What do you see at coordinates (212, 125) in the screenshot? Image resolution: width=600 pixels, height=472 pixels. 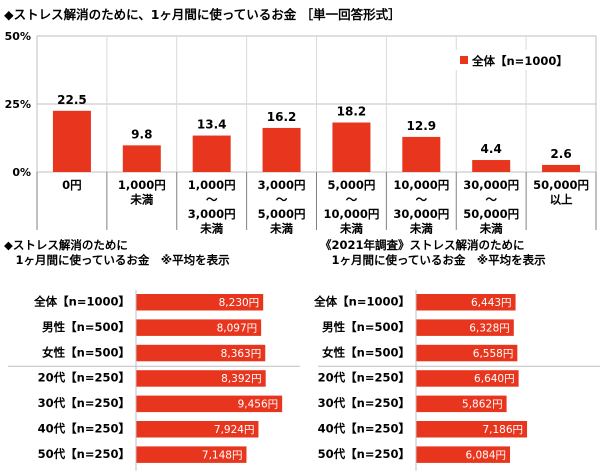 I see `data-label: 13.4` at bounding box center [212, 125].